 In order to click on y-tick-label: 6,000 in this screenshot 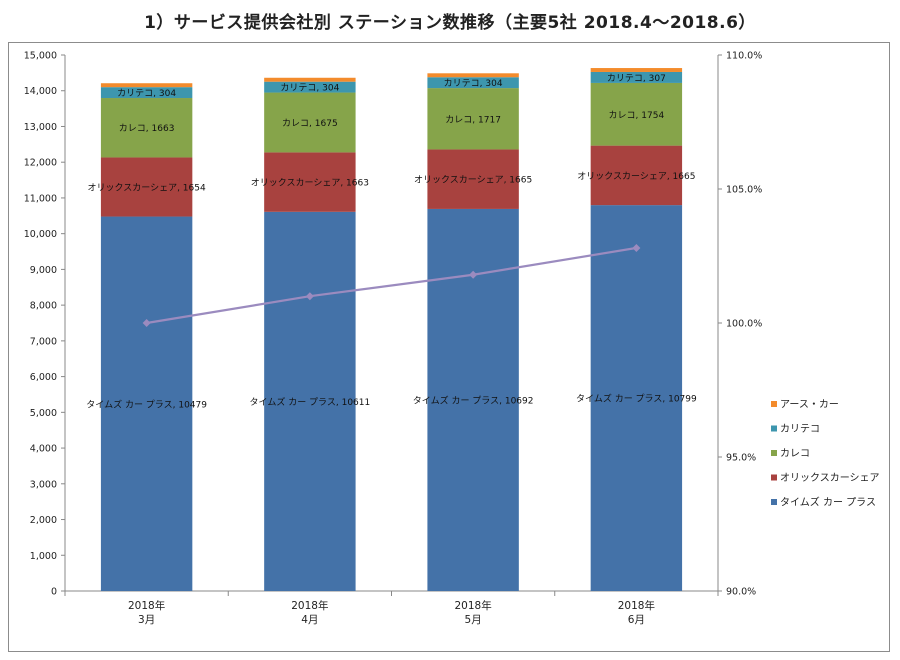, I will do `click(43, 377)`.